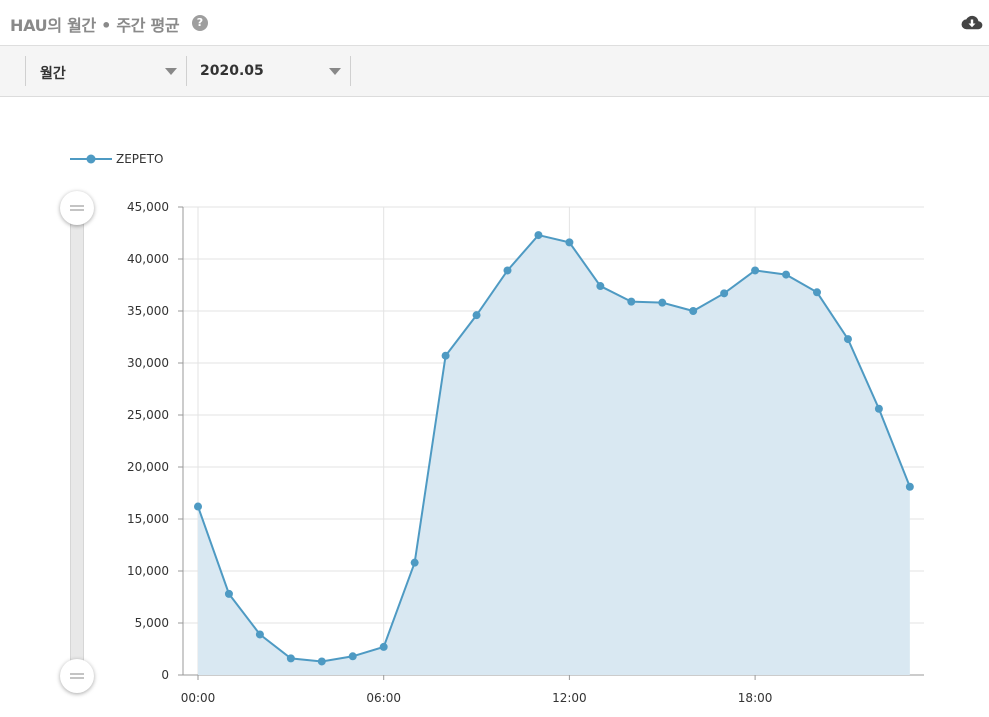 The height and width of the screenshot is (717, 989). I want to click on range-slider-track, so click(77, 441).